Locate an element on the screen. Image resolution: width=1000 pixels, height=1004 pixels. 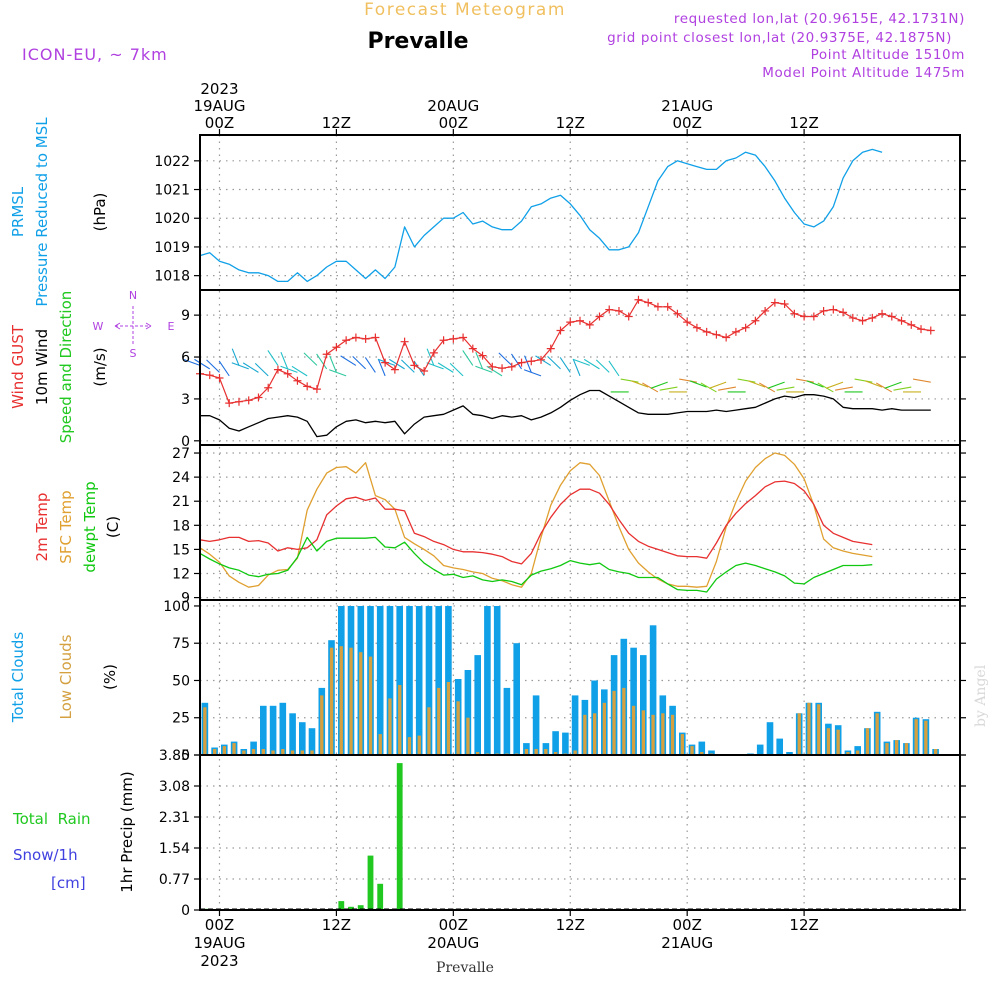
time-label-bottom: 12Z is located at coordinates (570, 925).